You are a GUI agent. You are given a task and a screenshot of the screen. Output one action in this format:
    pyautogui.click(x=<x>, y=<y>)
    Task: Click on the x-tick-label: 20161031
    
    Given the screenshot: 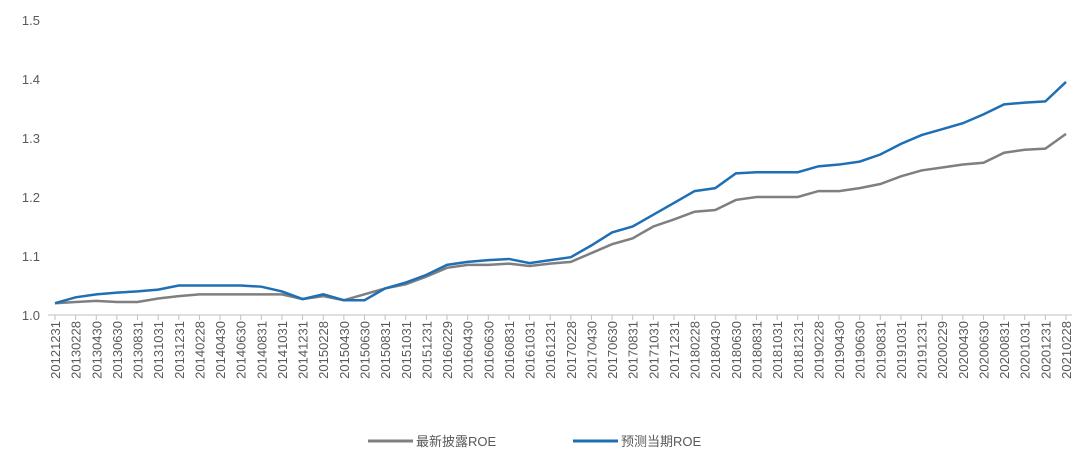 What is the action you would take?
    pyautogui.click(x=530, y=350)
    